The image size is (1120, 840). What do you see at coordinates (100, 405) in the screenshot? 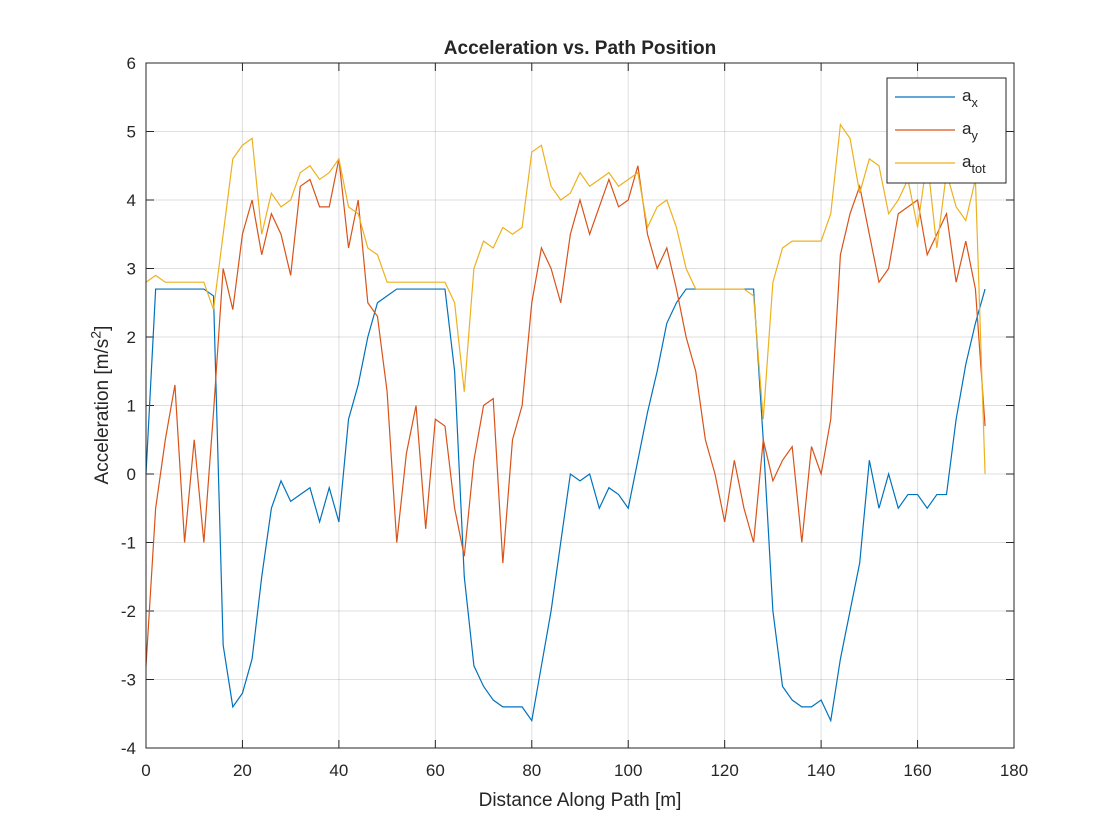
I see `y-axis-label: Acceleration [m/s2​]` at bounding box center [100, 405].